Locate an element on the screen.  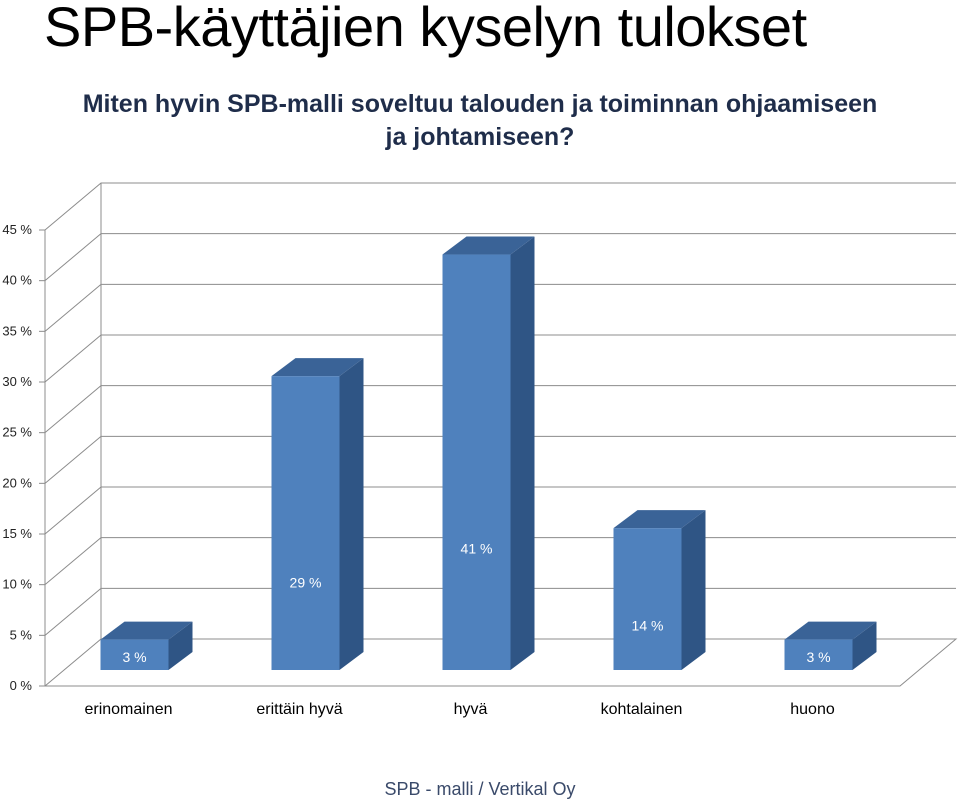
y-tick-label: 5 % is located at coordinates (21, 634).